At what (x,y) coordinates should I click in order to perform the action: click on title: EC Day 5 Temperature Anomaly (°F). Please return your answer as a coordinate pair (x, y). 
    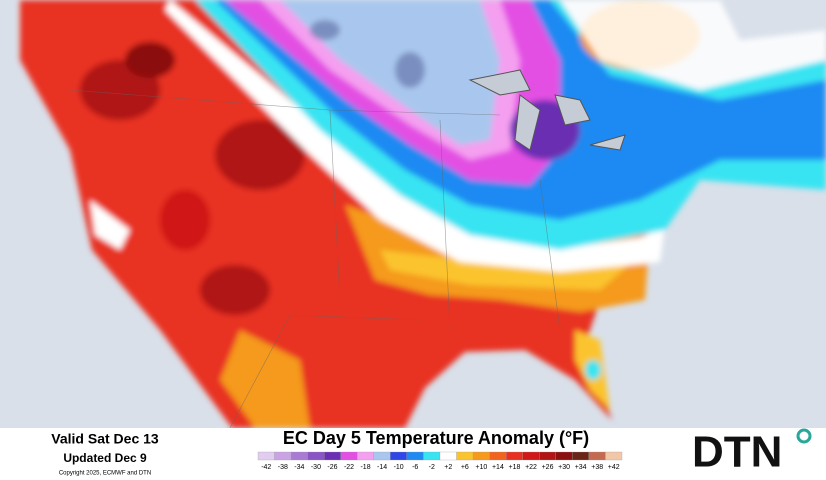
    Looking at the image, I should click on (436, 438).